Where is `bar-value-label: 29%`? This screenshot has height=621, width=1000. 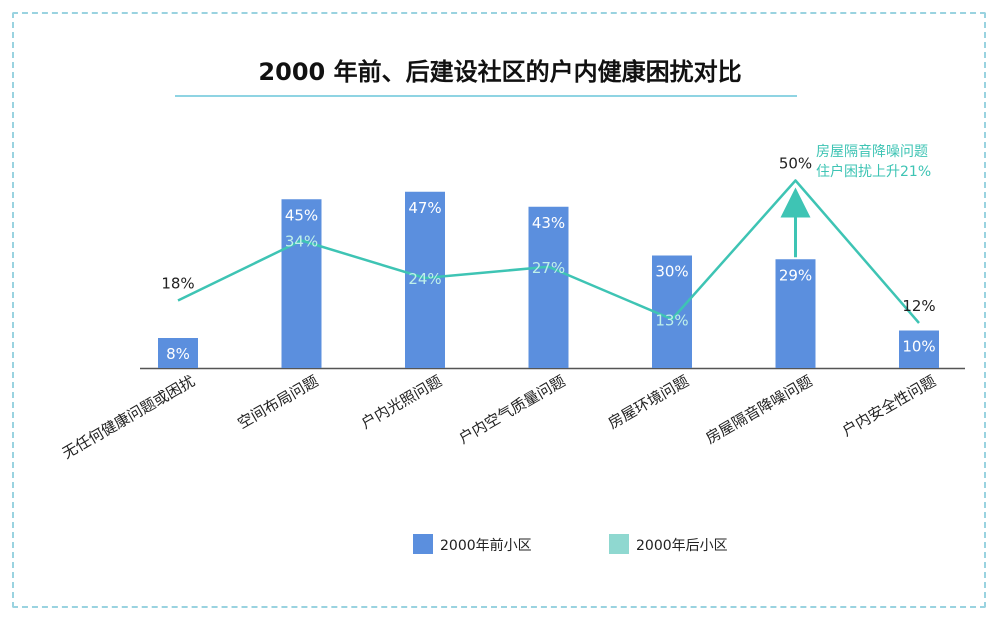
bar-value-label: 29% is located at coordinates (795, 275).